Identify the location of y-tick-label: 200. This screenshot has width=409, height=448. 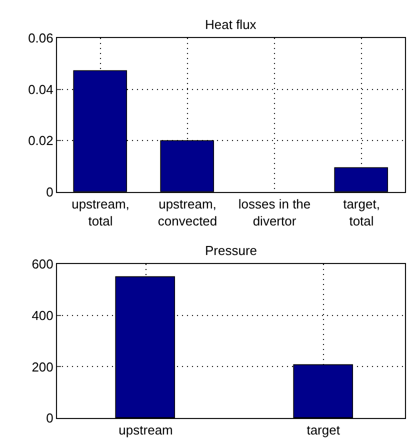
(43, 366).